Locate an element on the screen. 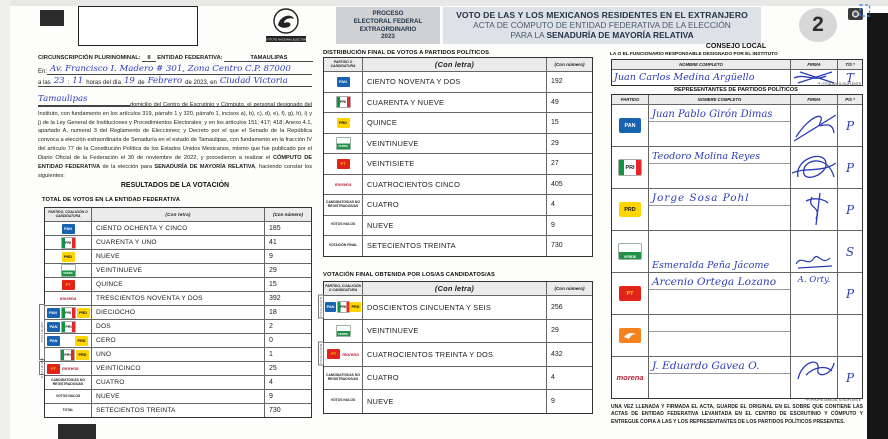 The image size is (888, 439). ps-handwritten: P is located at coordinates (850, 125).